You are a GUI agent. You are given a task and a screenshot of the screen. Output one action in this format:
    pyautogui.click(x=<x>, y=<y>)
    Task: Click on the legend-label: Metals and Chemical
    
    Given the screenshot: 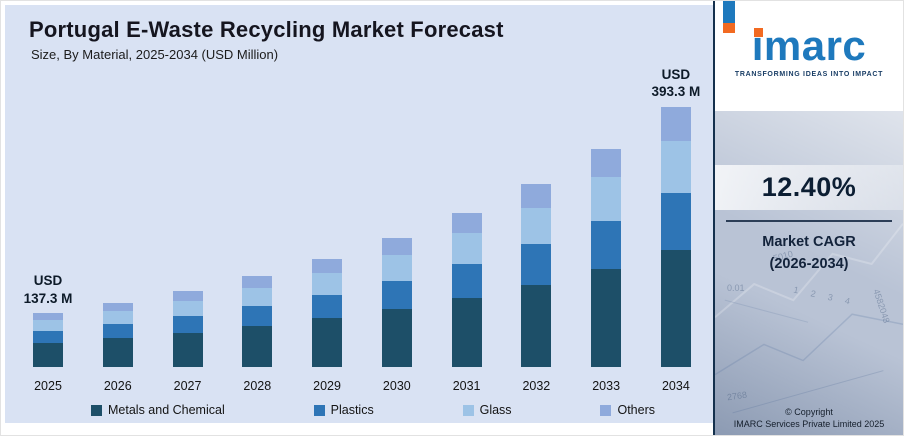 What is the action you would take?
    pyautogui.click(x=166, y=410)
    